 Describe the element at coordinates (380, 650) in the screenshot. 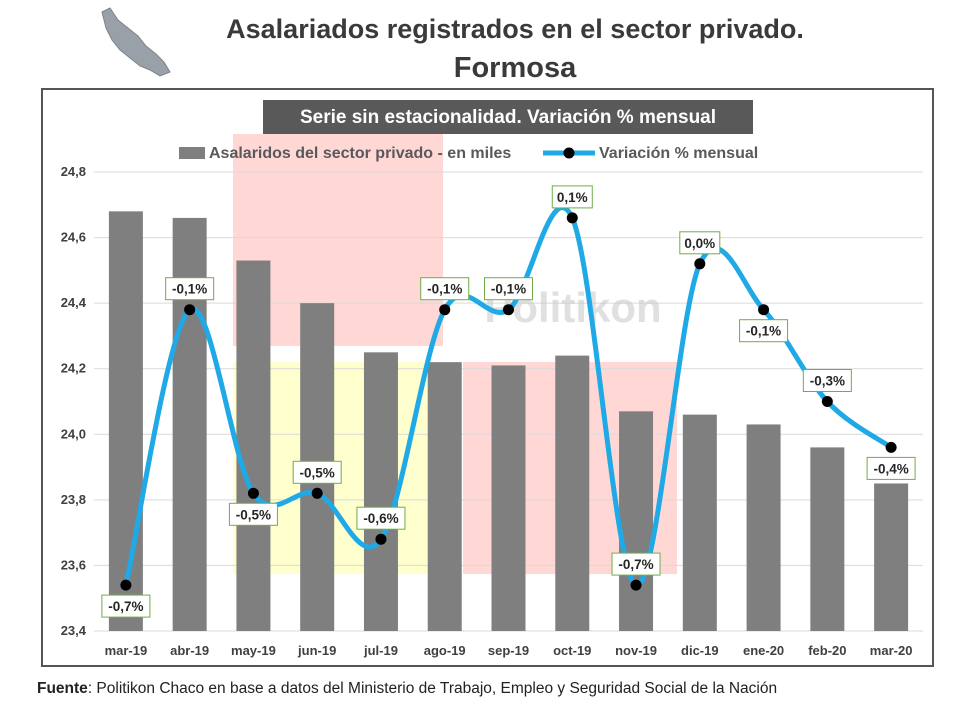

I see `x-tick-label: jul-19` at that location.